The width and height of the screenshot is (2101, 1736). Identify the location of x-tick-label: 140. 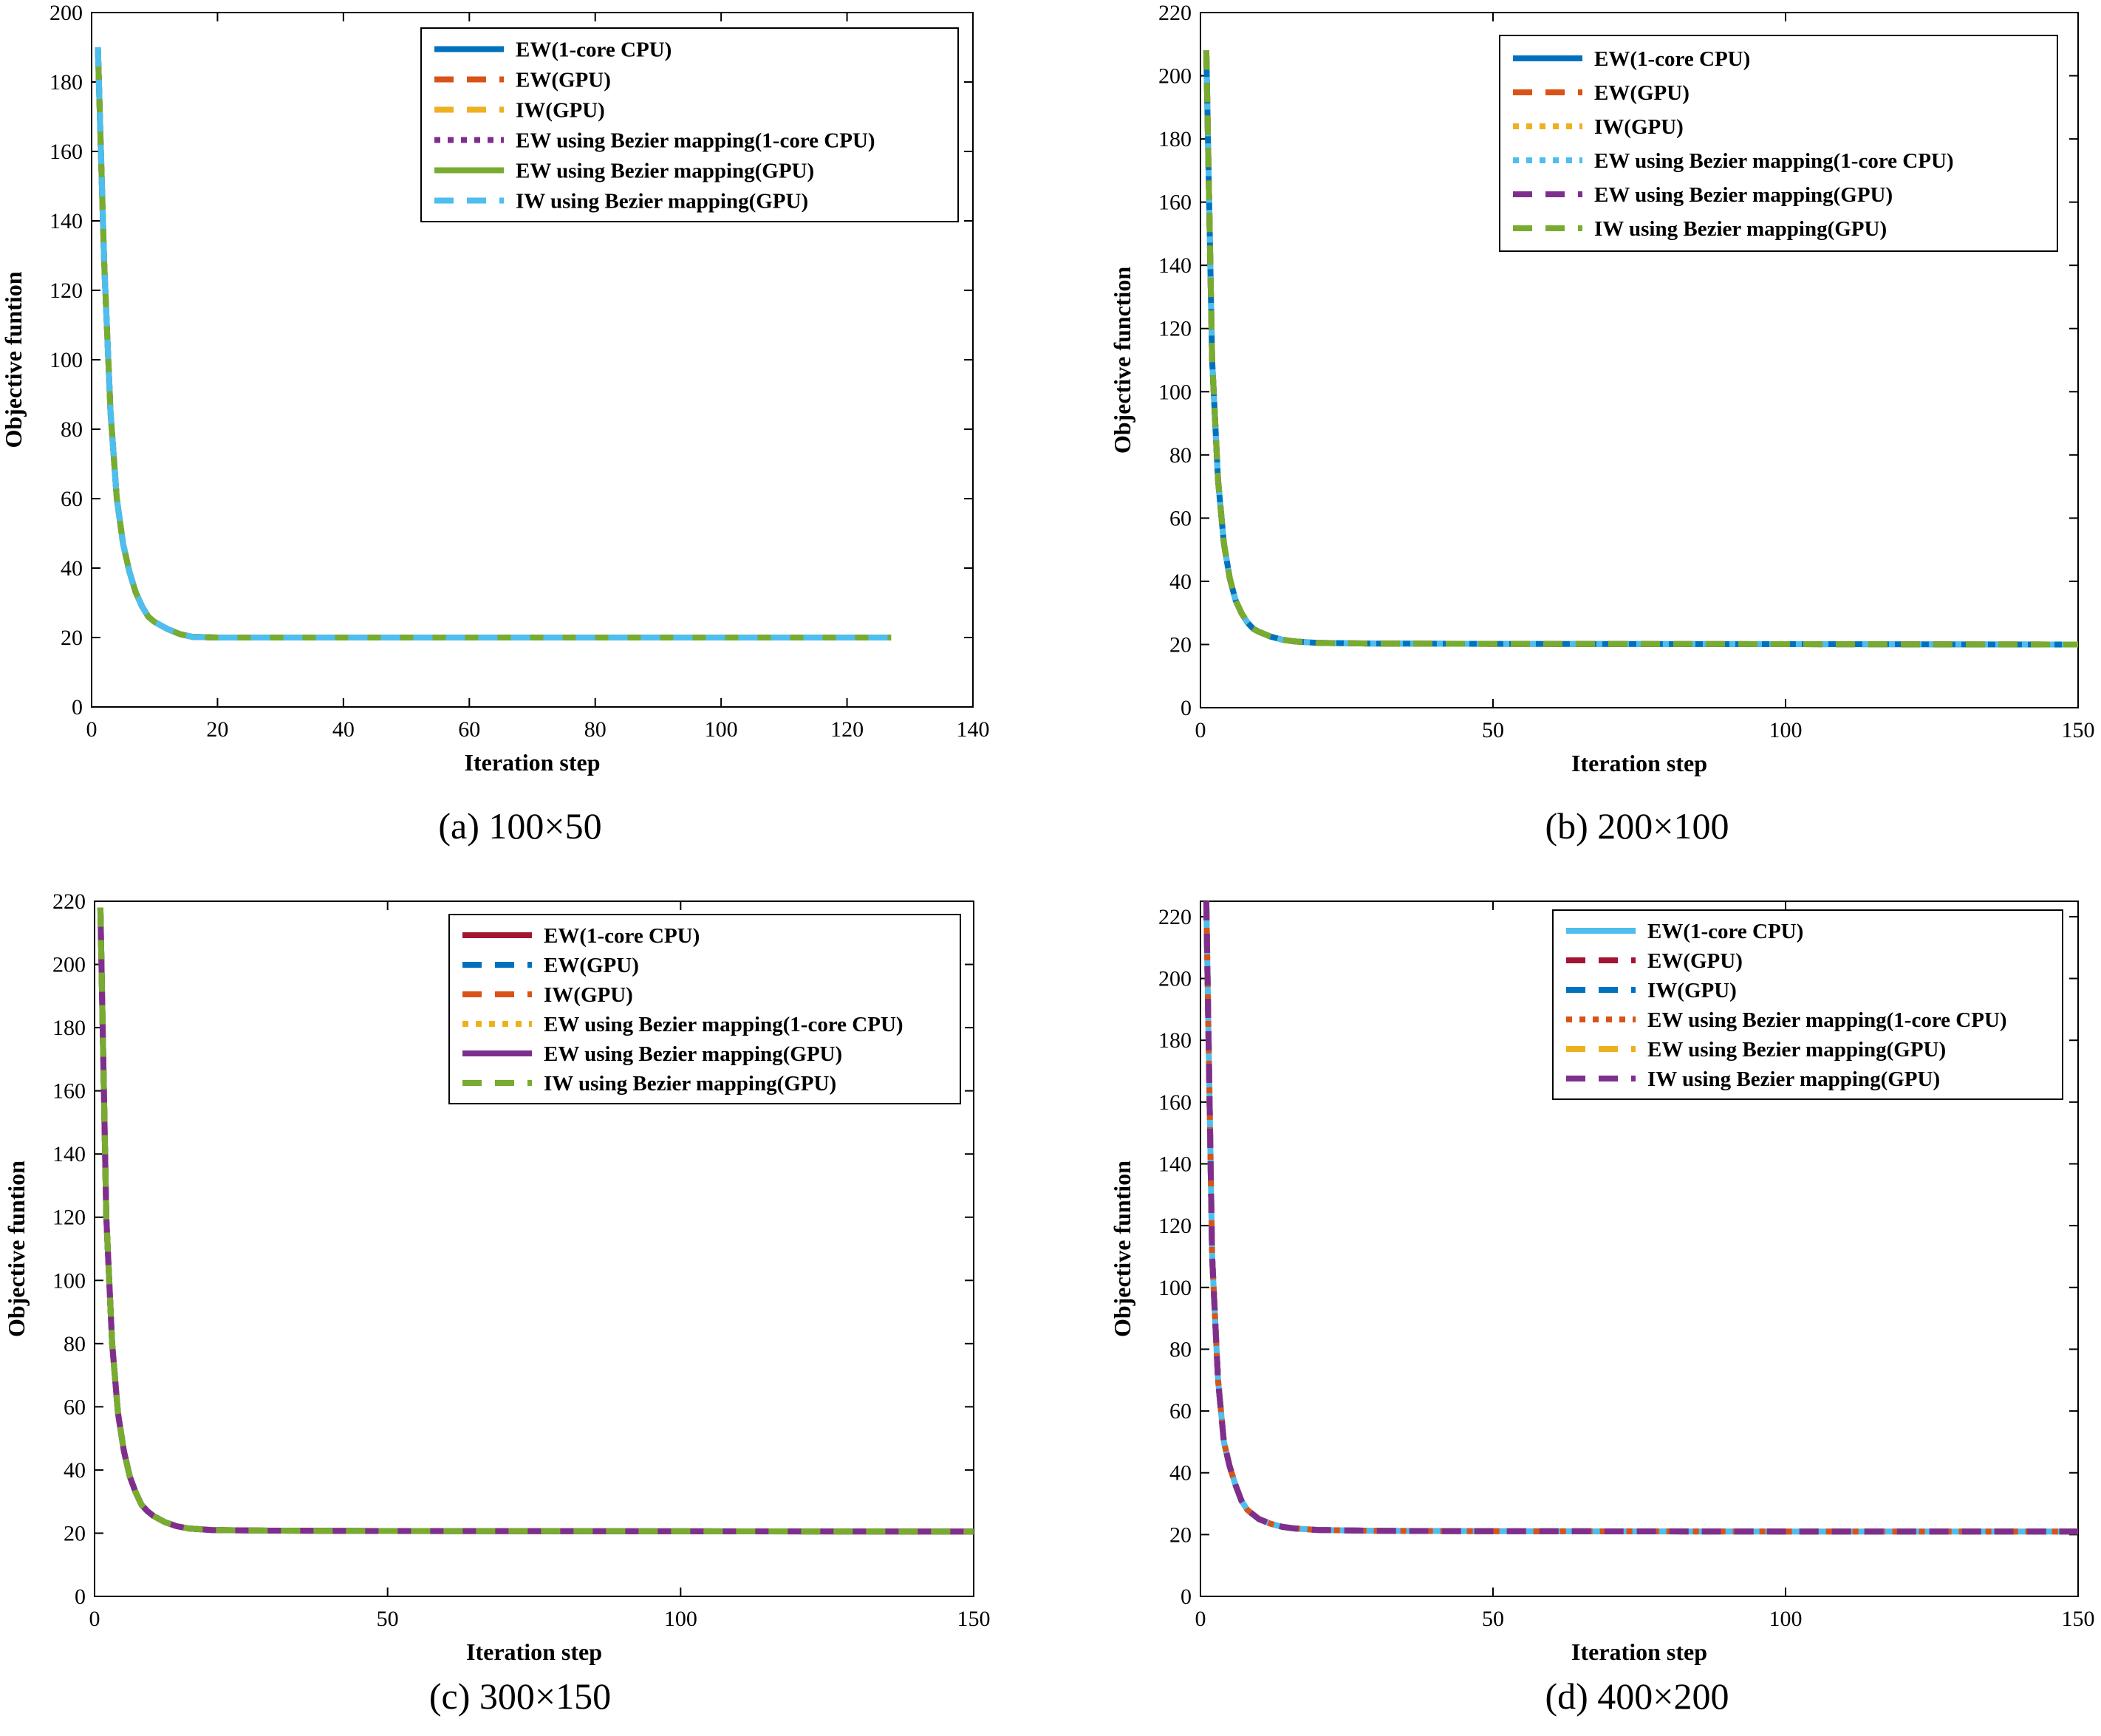
(973, 729).